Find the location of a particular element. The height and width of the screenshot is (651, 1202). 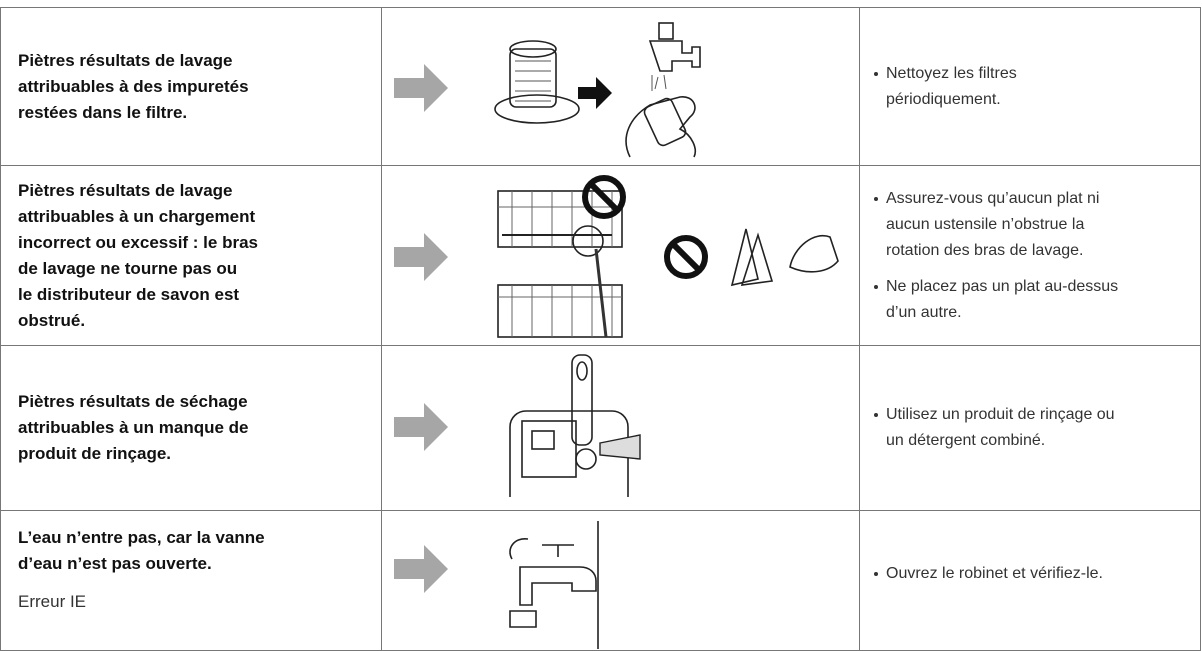

solution-line: Nettoyez les filtres is located at coordinates (951, 73).